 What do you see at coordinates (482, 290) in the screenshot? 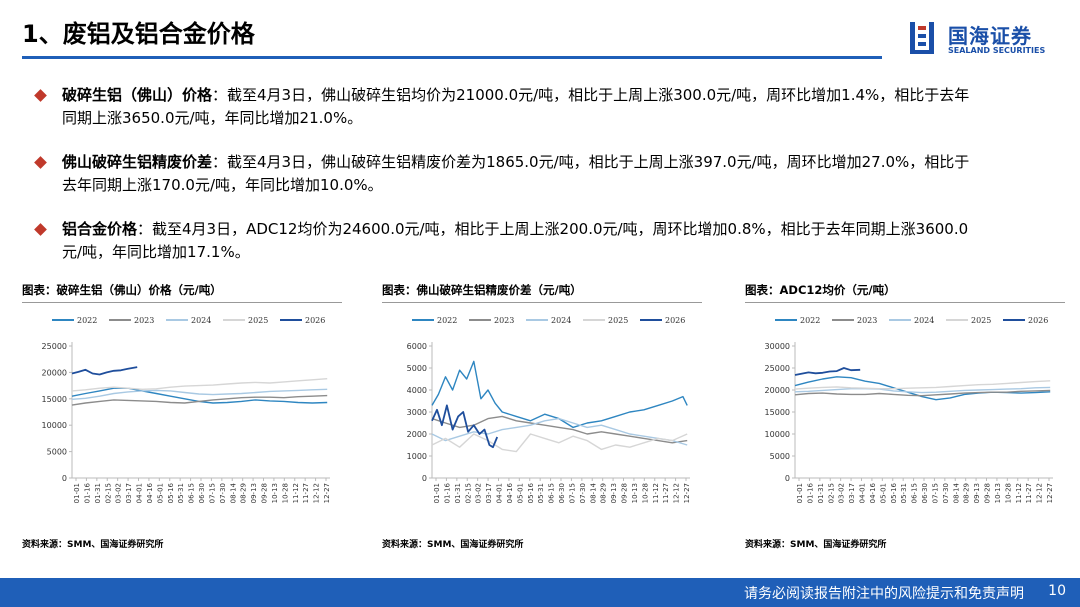
I see `chart-title: 图表：佛山破碎生铝精废价差（元/吨）` at bounding box center [482, 290].